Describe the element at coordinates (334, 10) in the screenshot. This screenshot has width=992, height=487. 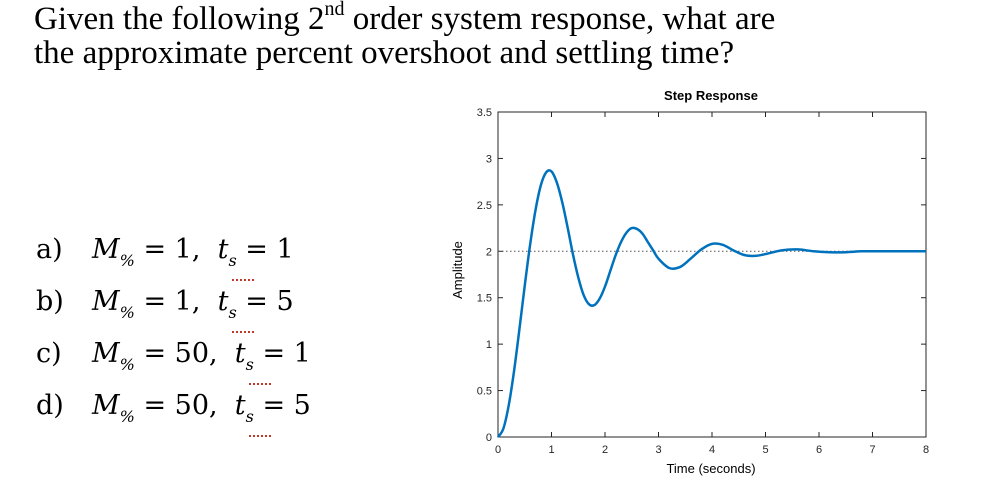
I see `ordinal-superscript: nd` at that location.